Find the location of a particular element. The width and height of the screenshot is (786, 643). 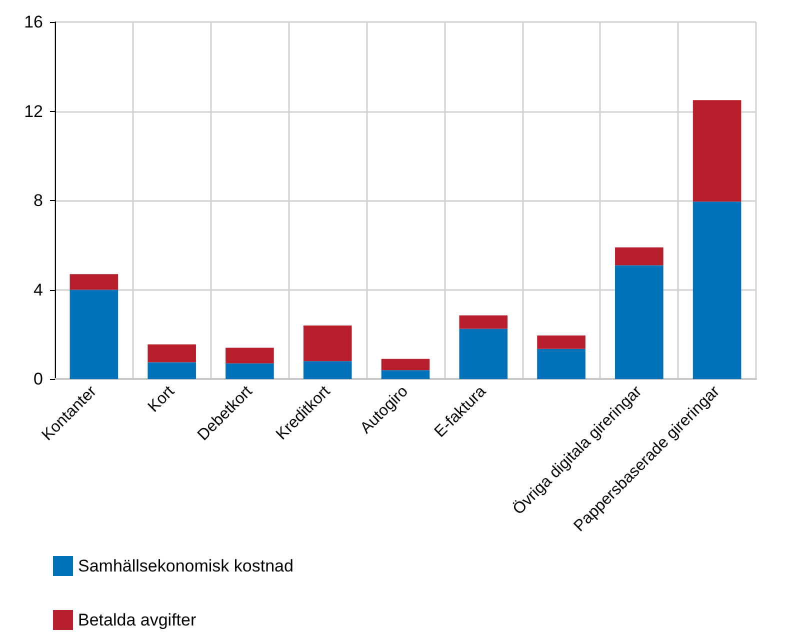

y-tick-label: 8 is located at coordinates (38, 200).